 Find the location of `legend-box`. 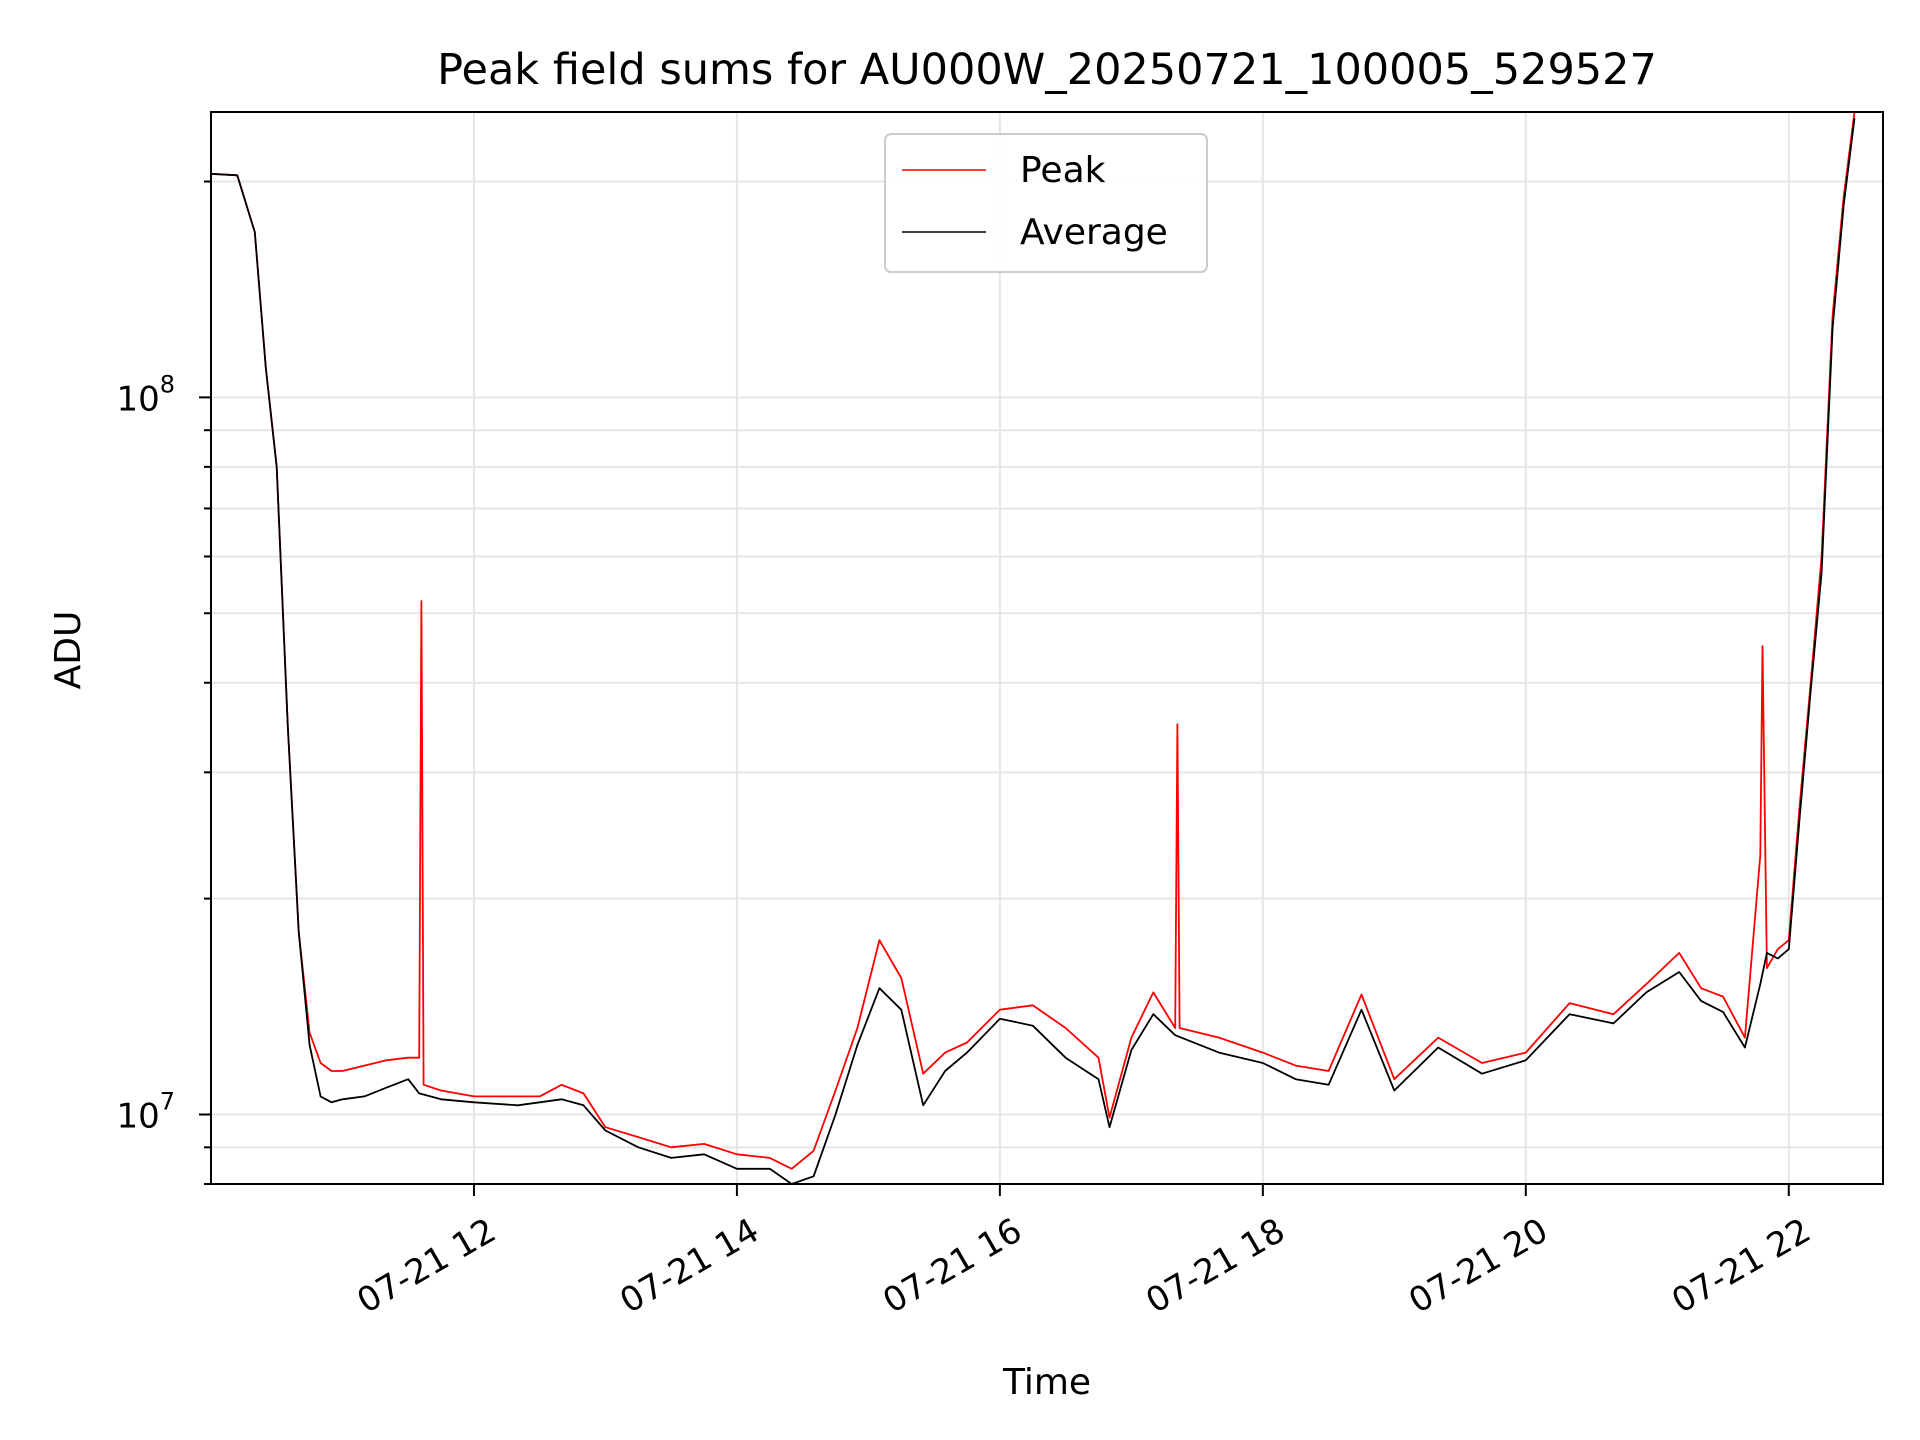

legend-box is located at coordinates (1046, 203).